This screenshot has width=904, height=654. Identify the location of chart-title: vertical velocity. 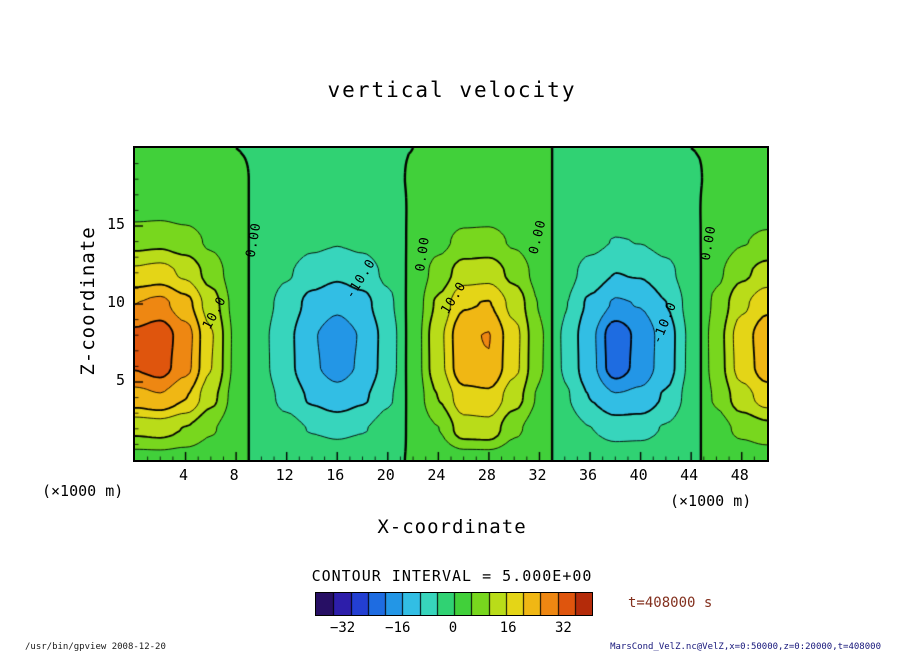
(452, 90).